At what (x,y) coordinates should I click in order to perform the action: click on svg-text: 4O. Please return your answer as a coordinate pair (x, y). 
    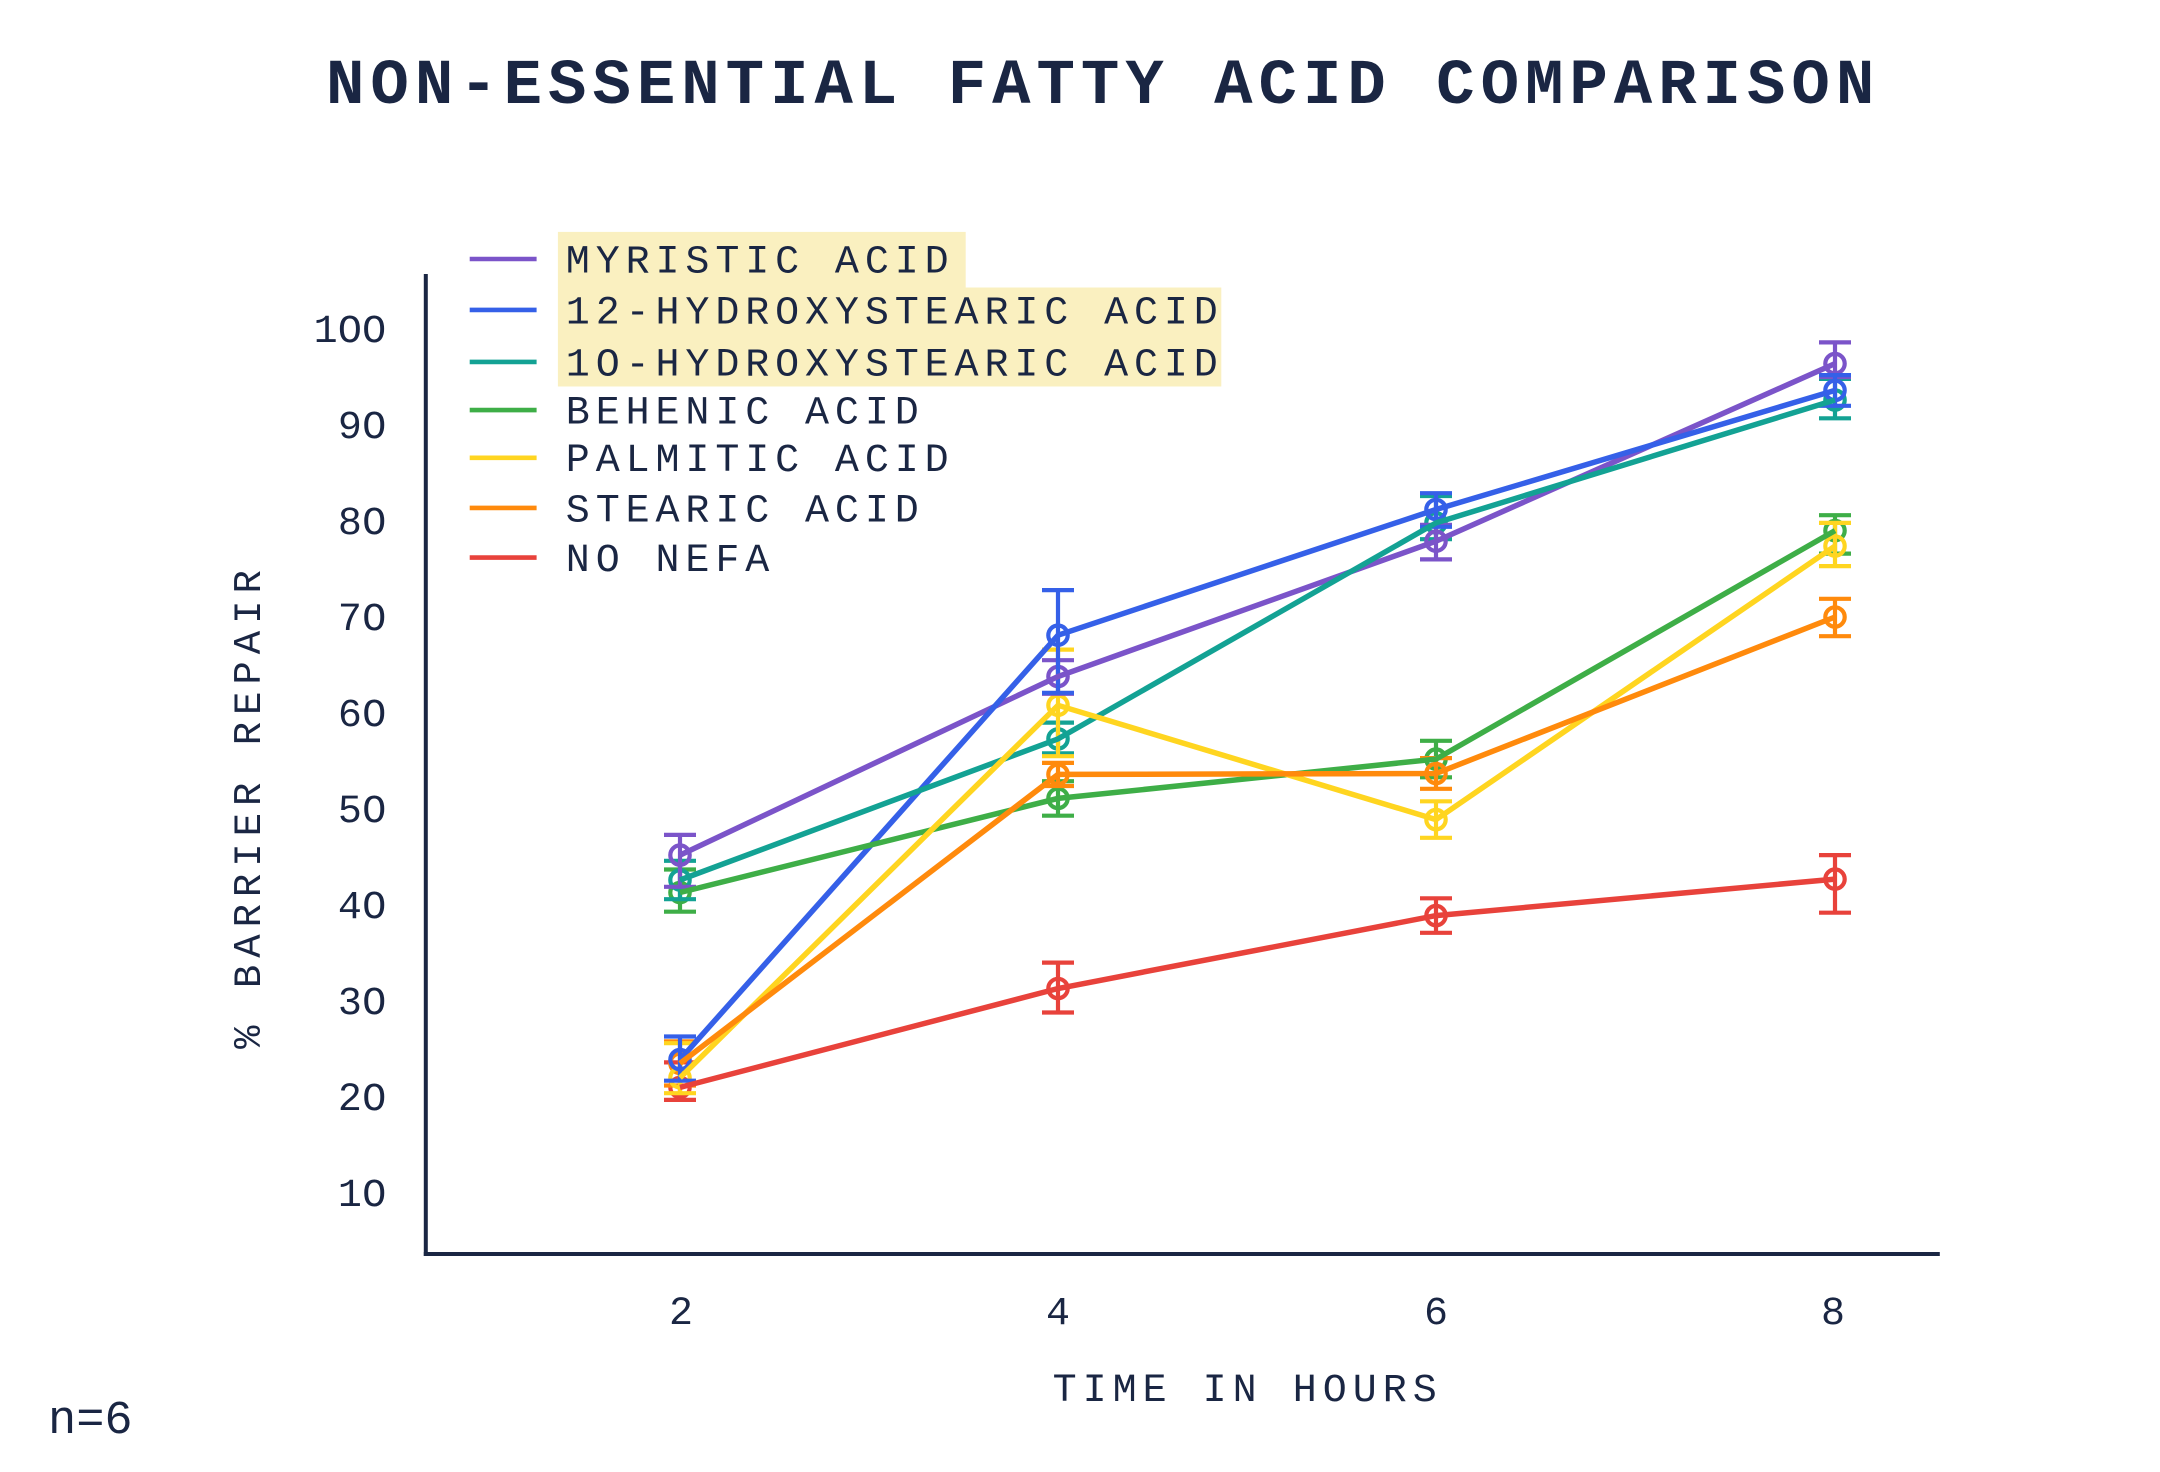
    Looking at the image, I should click on (362, 908).